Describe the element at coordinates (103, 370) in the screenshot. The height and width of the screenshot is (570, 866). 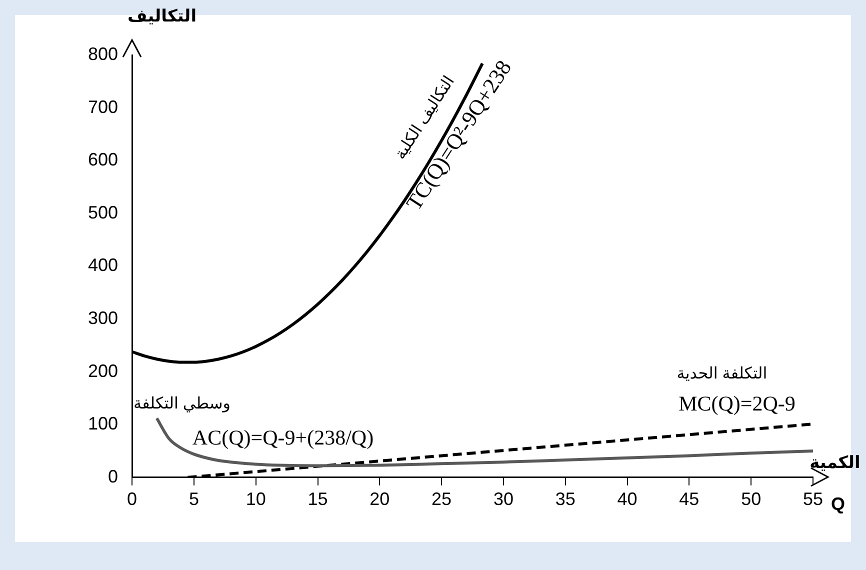
I see `y-tick-label: 200` at that location.